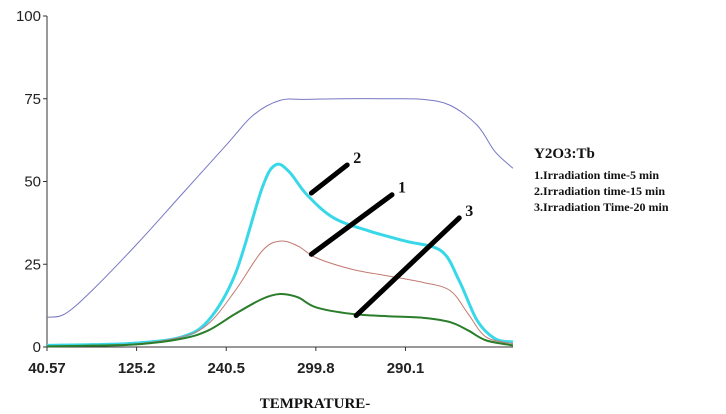 This screenshot has width=726, height=414. I want to click on x-tick-label: 125.2, so click(137, 368).